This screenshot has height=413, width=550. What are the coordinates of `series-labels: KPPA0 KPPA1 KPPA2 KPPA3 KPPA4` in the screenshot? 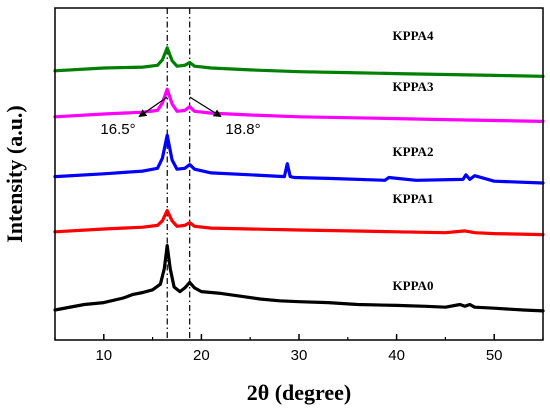 It's located at (413, 160).